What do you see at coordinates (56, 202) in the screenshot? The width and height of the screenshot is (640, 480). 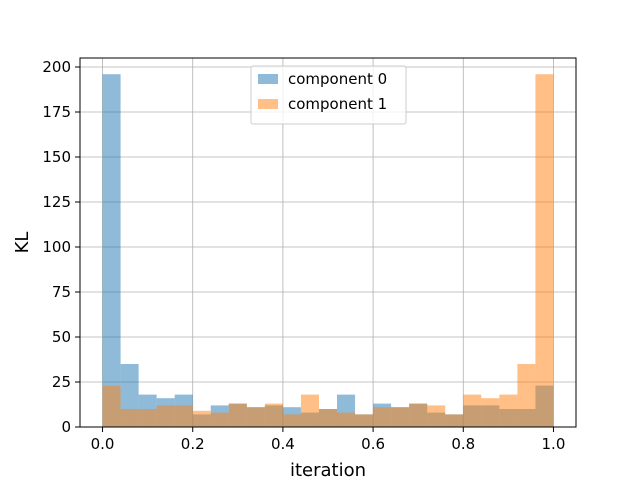 I see `y-tick-label: 125` at bounding box center [56, 202].